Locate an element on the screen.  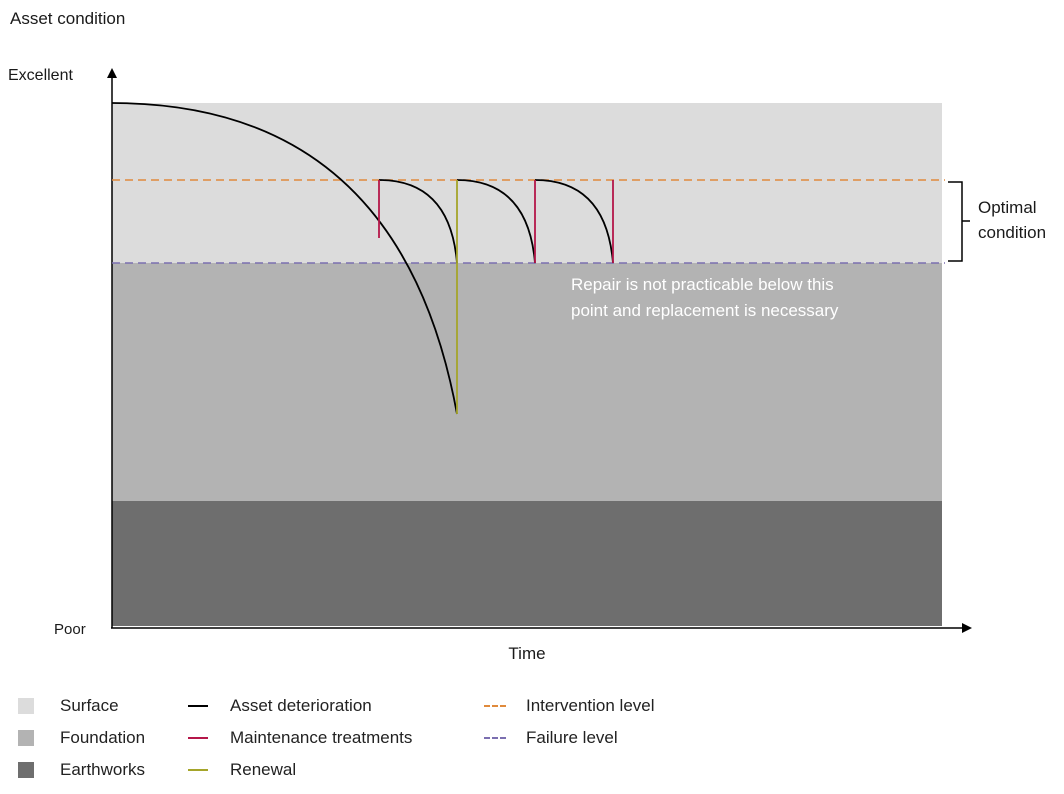
legend-item-asset-deterioration: Asset deterioration is located at coordinates (300, 706).